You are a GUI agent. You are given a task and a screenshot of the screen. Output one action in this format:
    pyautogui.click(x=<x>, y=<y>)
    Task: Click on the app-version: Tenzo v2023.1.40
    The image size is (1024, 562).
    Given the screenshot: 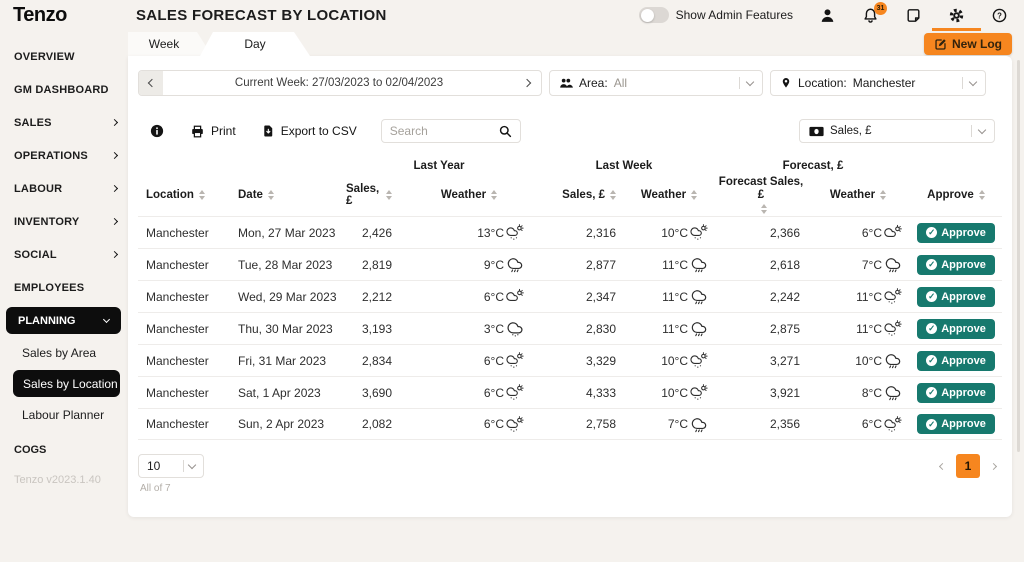 What is the action you would take?
    pyautogui.click(x=57, y=480)
    